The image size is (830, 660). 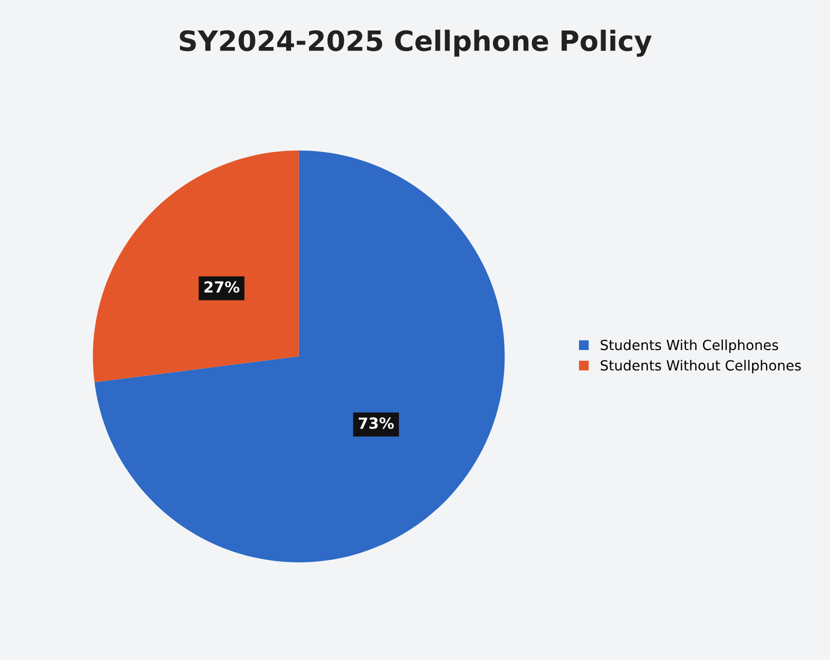 What do you see at coordinates (416, 43) in the screenshot?
I see `chart-title: SY2024-2025 Cellphone Policy` at bounding box center [416, 43].